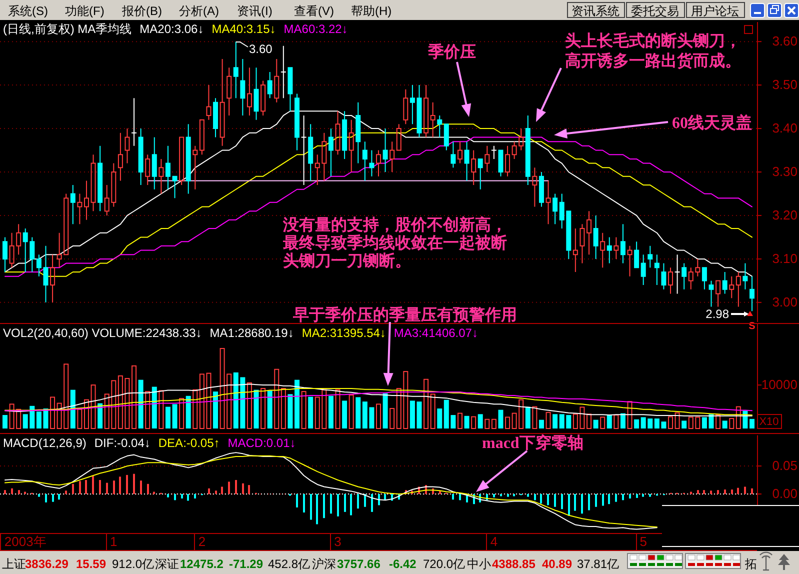 The width and height of the screenshot is (799, 574). What do you see at coordinates (261, 49) in the screenshot?
I see `annotation: 3.60` at bounding box center [261, 49].